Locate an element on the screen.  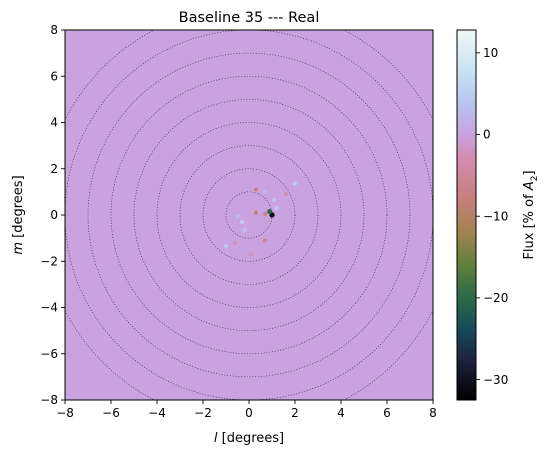
y-axis-label: m [degrees] is located at coordinates (18, 214).